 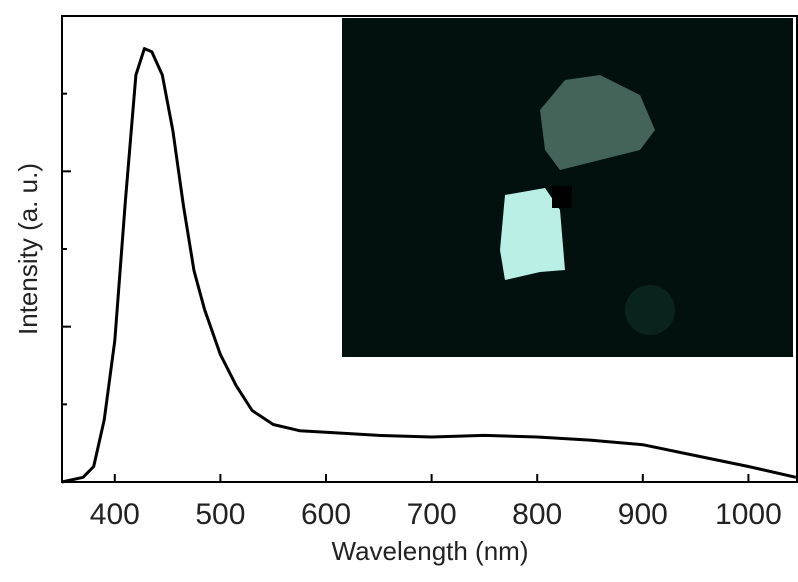 I want to click on x-tick-label: 400, so click(x=115, y=514).